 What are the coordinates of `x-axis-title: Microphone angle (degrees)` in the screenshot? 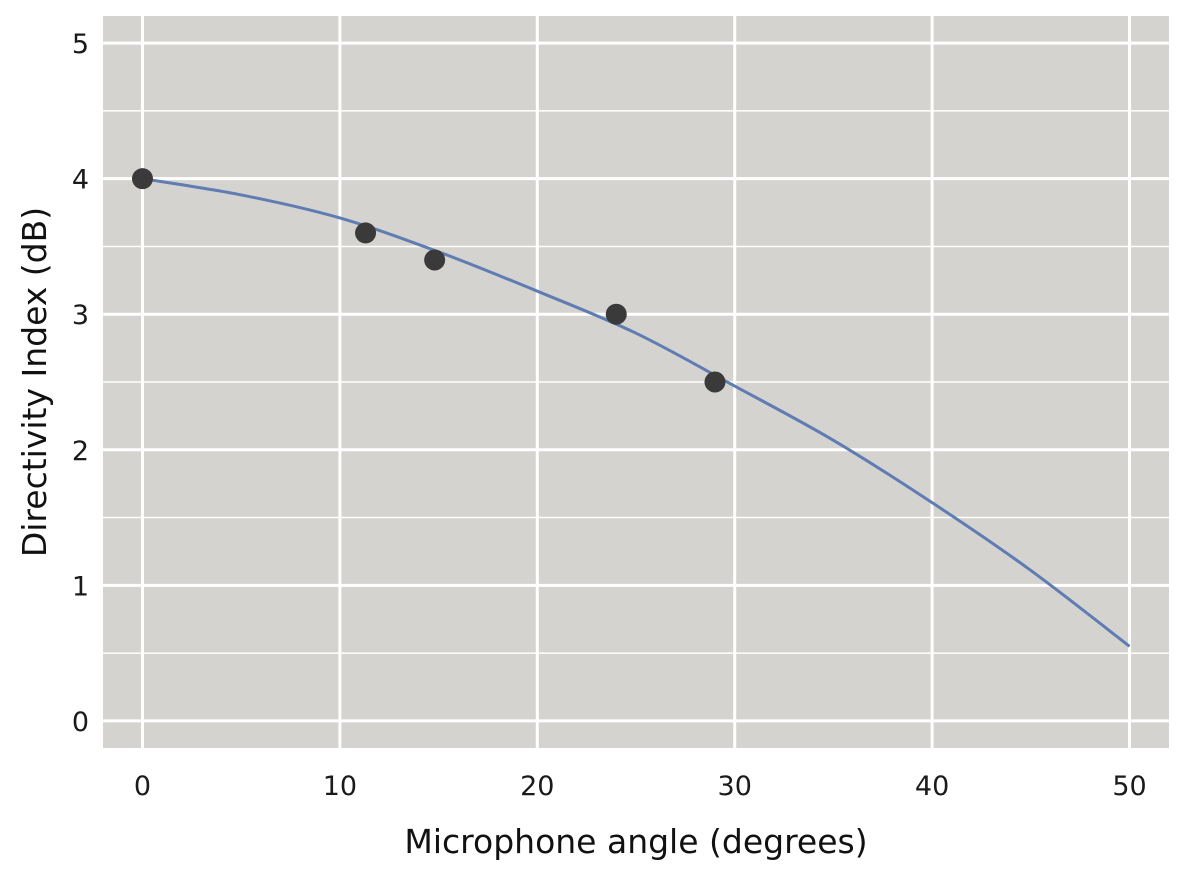 It's located at (635, 841).